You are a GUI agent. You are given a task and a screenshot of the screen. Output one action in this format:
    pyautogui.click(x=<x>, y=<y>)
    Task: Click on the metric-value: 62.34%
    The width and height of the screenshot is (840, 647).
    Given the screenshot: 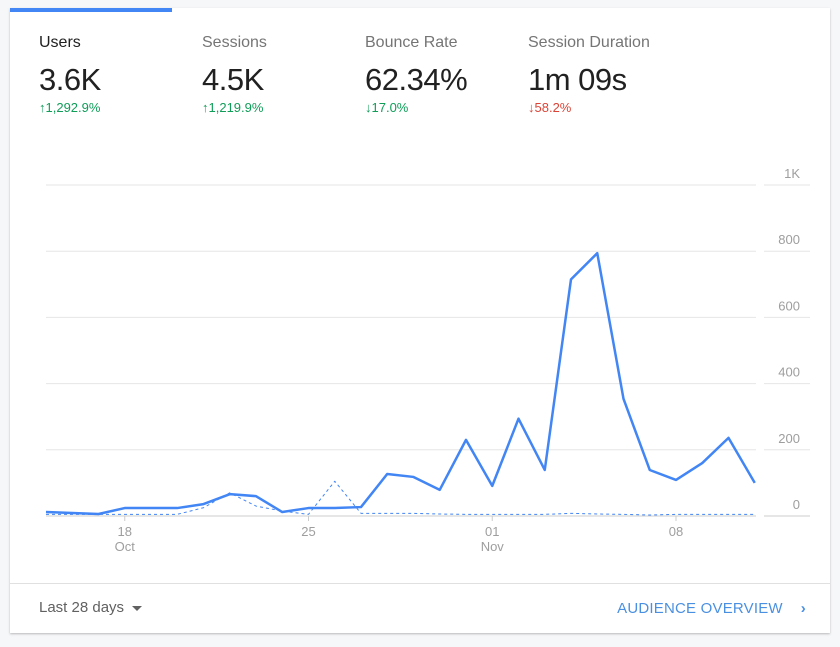 What is the action you would take?
    pyautogui.click(x=416, y=79)
    